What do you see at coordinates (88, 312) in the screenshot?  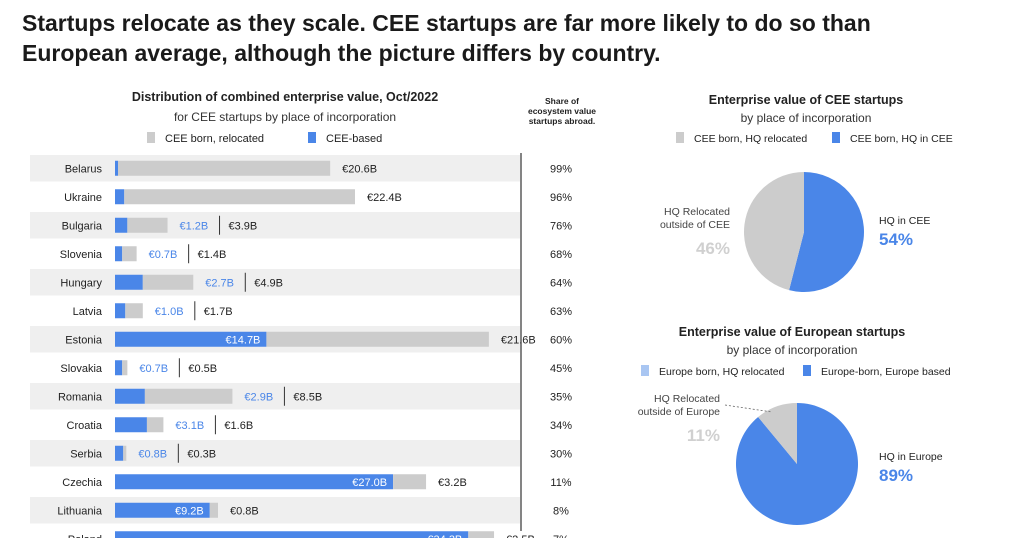 I see `category-label: Latvia` at bounding box center [88, 312].